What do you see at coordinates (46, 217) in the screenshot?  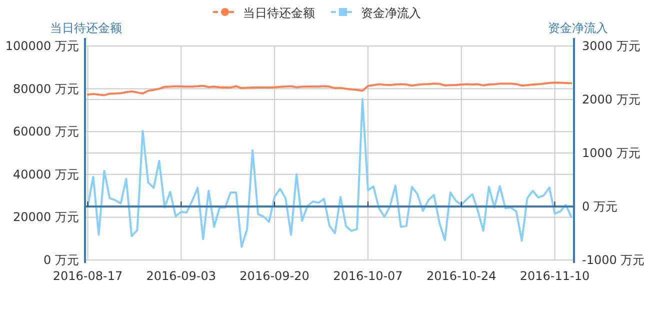 I see `y-tick-label: 20000 万元` at bounding box center [46, 217].